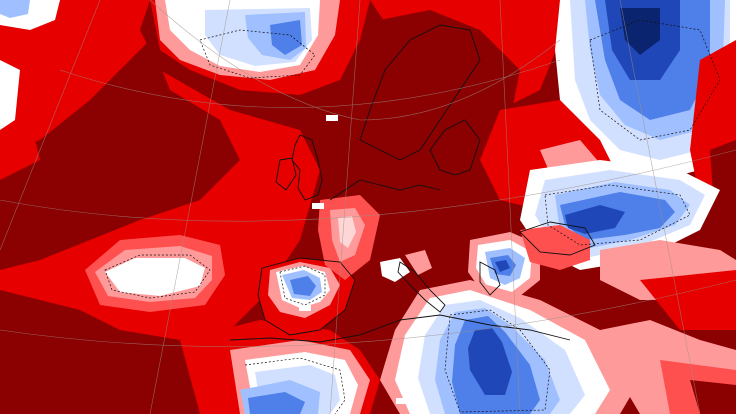 The width and height of the screenshot is (736, 414). I want to click on russia-east-dark, so click(723, 185).